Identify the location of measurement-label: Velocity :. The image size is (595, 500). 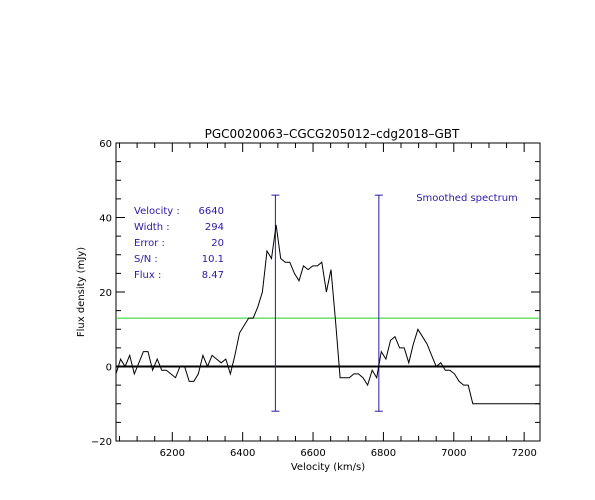
(157, 211).